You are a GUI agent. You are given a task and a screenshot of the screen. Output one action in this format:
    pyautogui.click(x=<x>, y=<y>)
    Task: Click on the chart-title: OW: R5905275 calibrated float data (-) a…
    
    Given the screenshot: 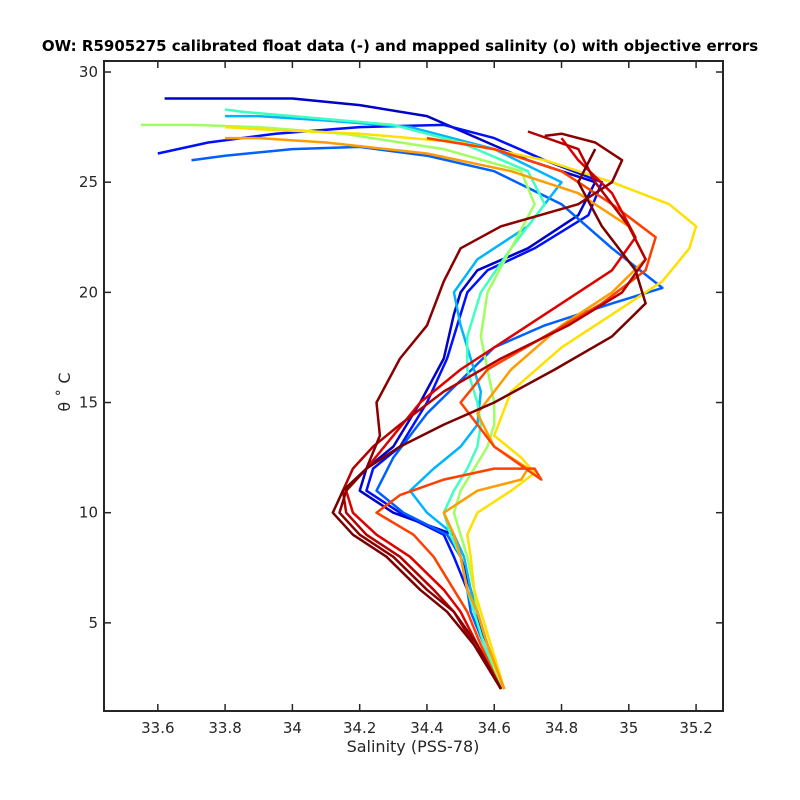 What is the action you would take?
    pyautogui.click(x=400, y=46)
    